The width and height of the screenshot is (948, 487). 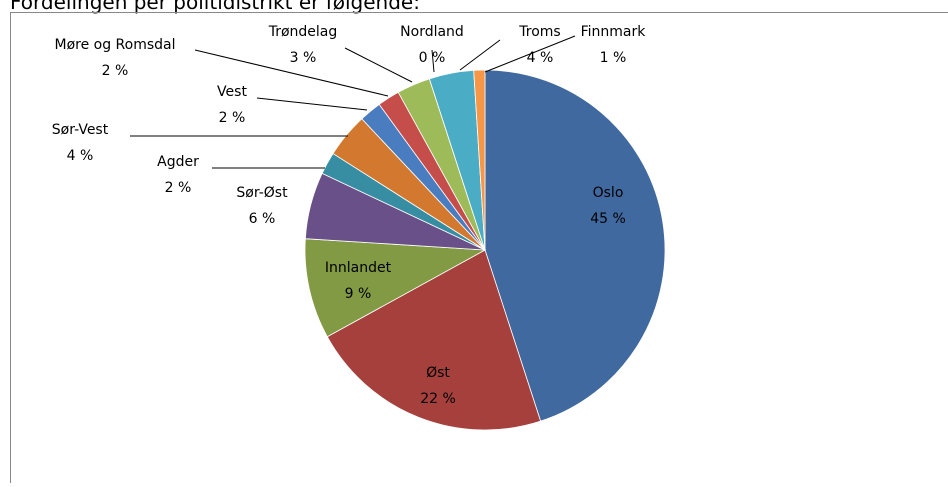 I want to click on slice-label: Vest, so click(x=232, y=92).